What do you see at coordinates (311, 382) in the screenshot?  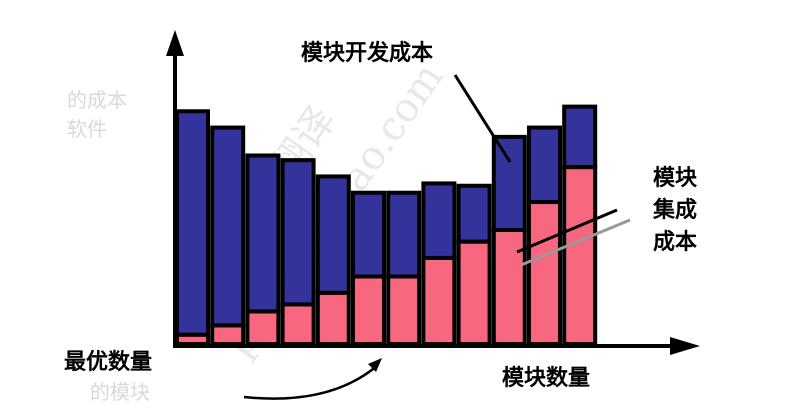 I see `optimal-arrow` at bounding box center [311, 382].